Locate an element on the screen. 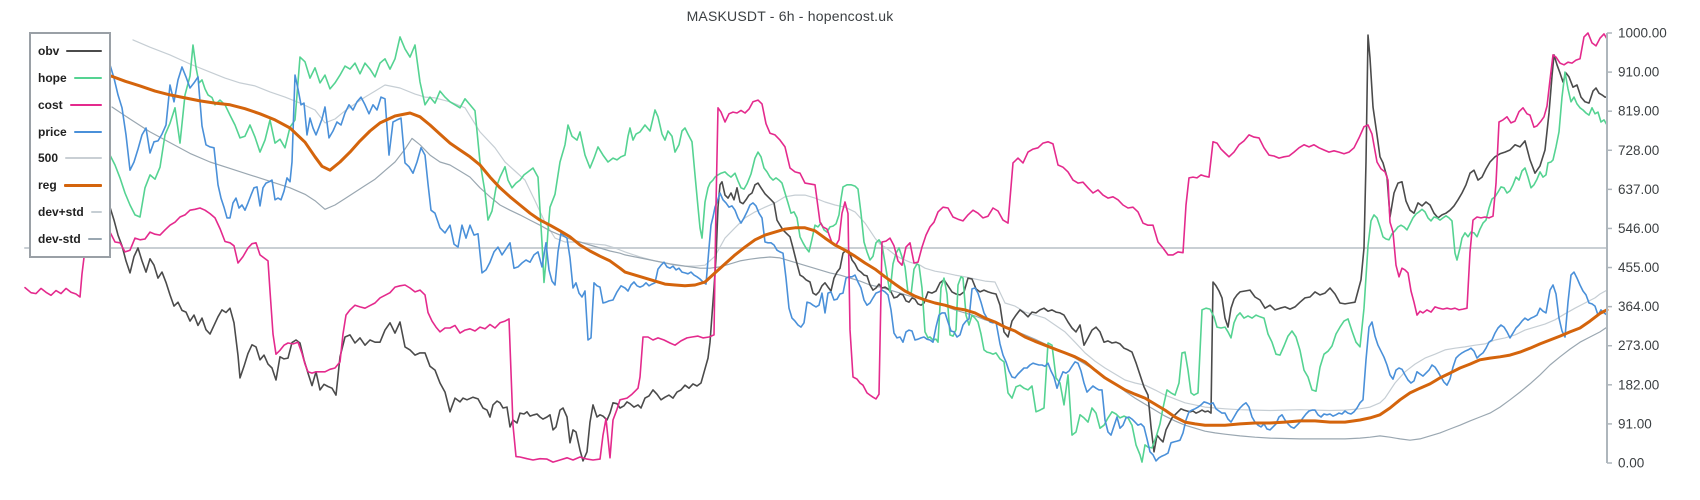 This screenshot has height=500, width=1700. legend-item-cost: cost is located at coordinates (70, 105).